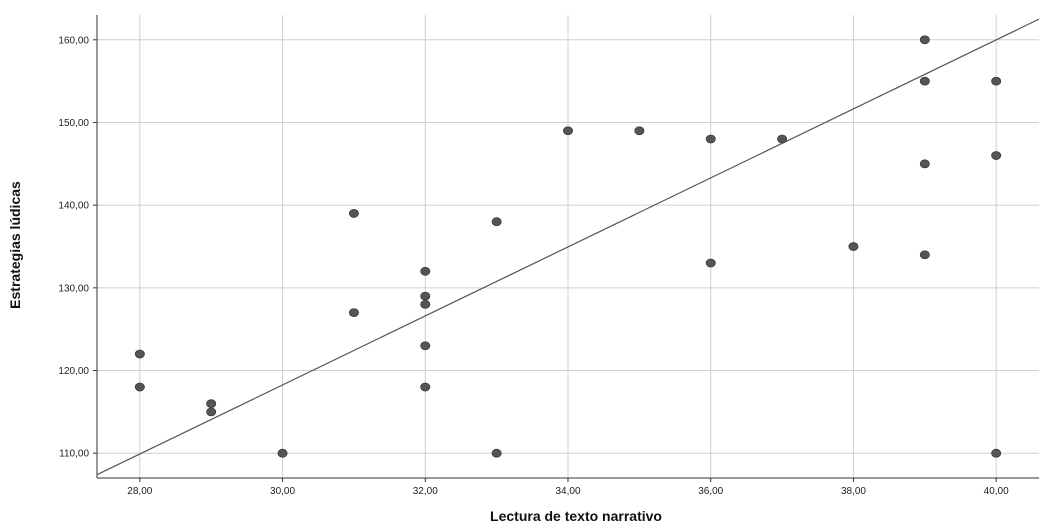 The image size is (1041, 526). I want to click on x-axis-title: Lectura de texto narrativo, so click(576, 516).